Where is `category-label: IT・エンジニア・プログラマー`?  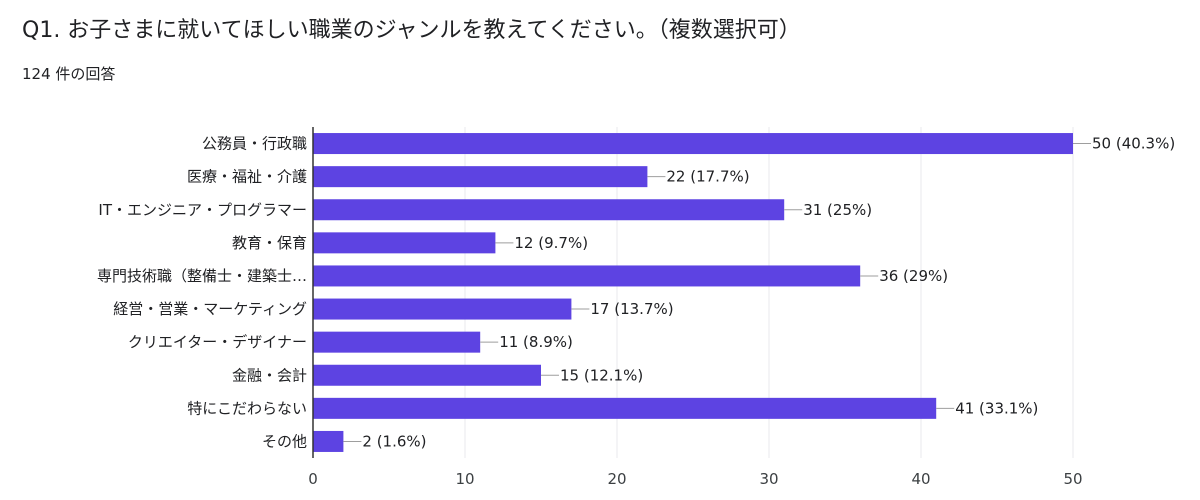 category-label: IT・エンジニア・プログラマー is located at coordinates (202, 210).